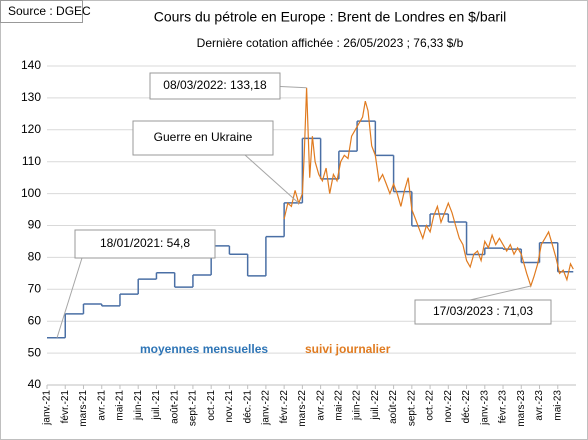 This screenshot has height=440, width=588. I want to click on x-tick-label: avr.-23, so click(539, 405).